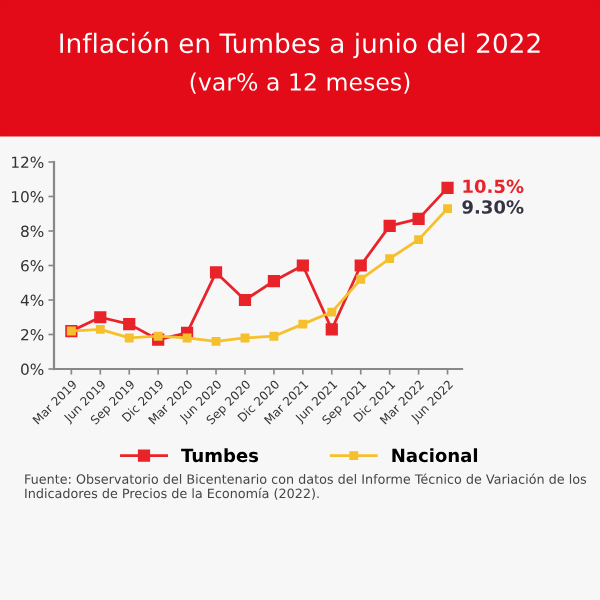  What do you see at coordinates (435, 455) in the screenshot?
I see `legend-label: Nacional` at bounding box center [435, 455].